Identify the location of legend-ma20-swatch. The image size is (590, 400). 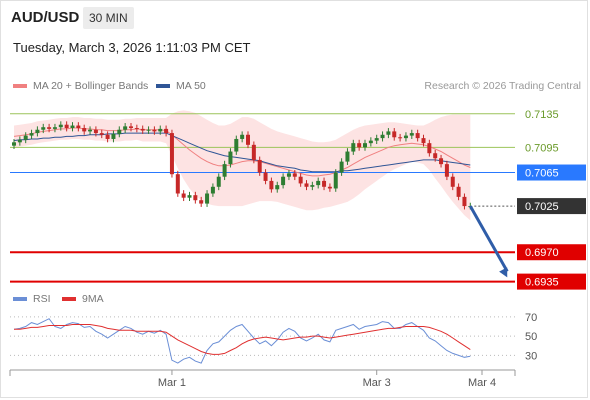
(20, 86).